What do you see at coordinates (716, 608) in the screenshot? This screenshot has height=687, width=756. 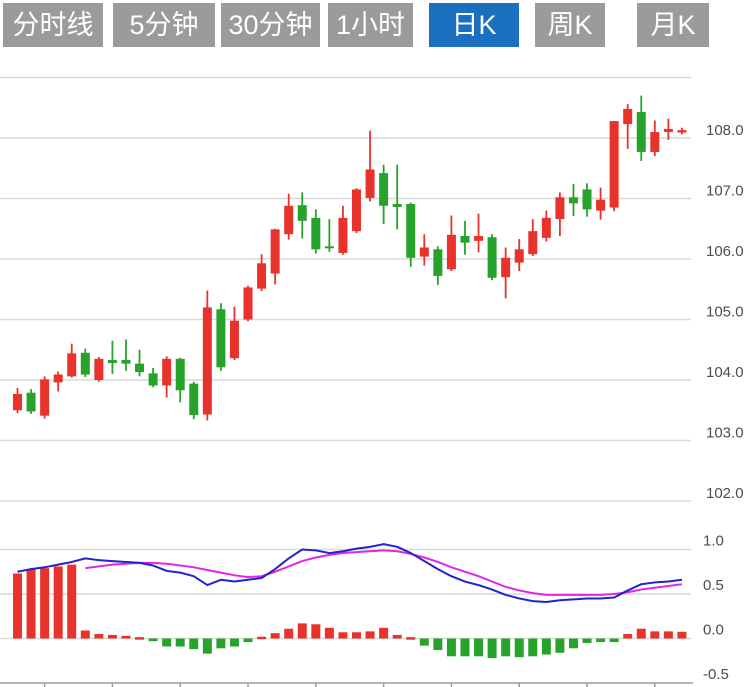 I see `indicator-axis-labels: 1.0 0.5 0.0 -0.5` at bounding box center [716, 608].